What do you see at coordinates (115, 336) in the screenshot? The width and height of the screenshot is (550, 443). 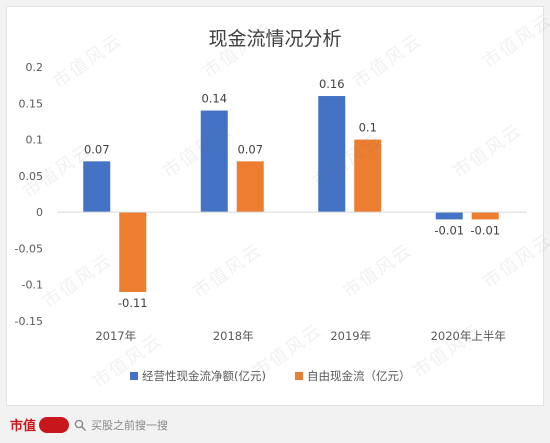 I see `x-tick-label: 2017年` at bounding box center [115, 336].